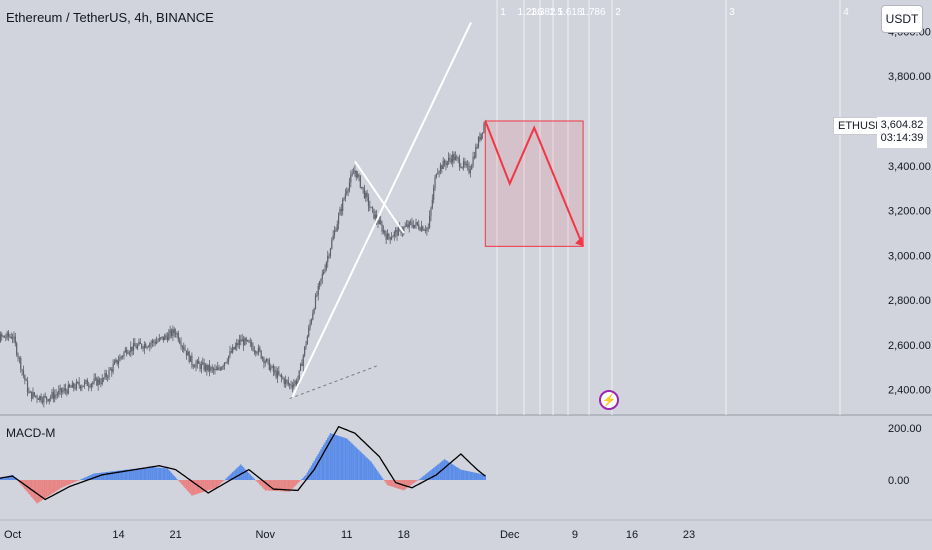 This screenshot has width=932, height=550. I want to click on currency-button: USDT, so click(902, 19).